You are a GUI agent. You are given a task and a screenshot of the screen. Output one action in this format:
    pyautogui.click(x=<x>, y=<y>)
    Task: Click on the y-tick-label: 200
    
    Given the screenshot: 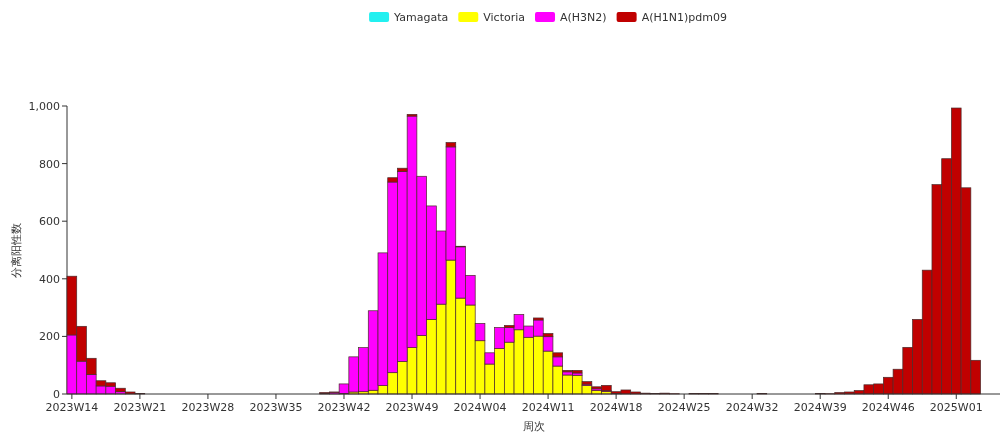 What is the action you would take?
    pyautogui.click(x=49, y=337)
    